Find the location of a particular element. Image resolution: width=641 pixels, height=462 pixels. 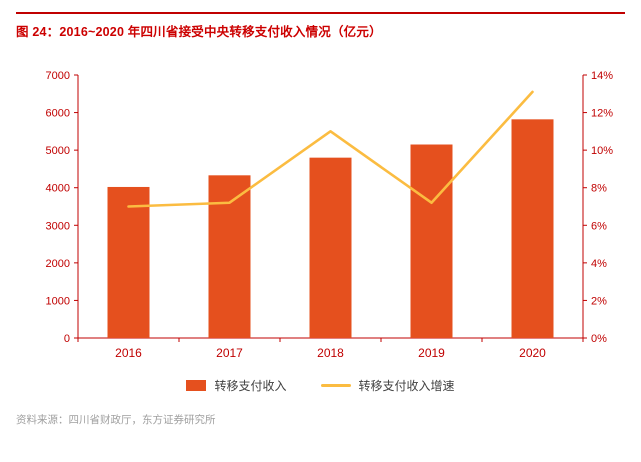

figure-header: 图 24：2016~2020 年四川省接受中央转移支付收入情况（亿元） is located at coordinates (320, 26).